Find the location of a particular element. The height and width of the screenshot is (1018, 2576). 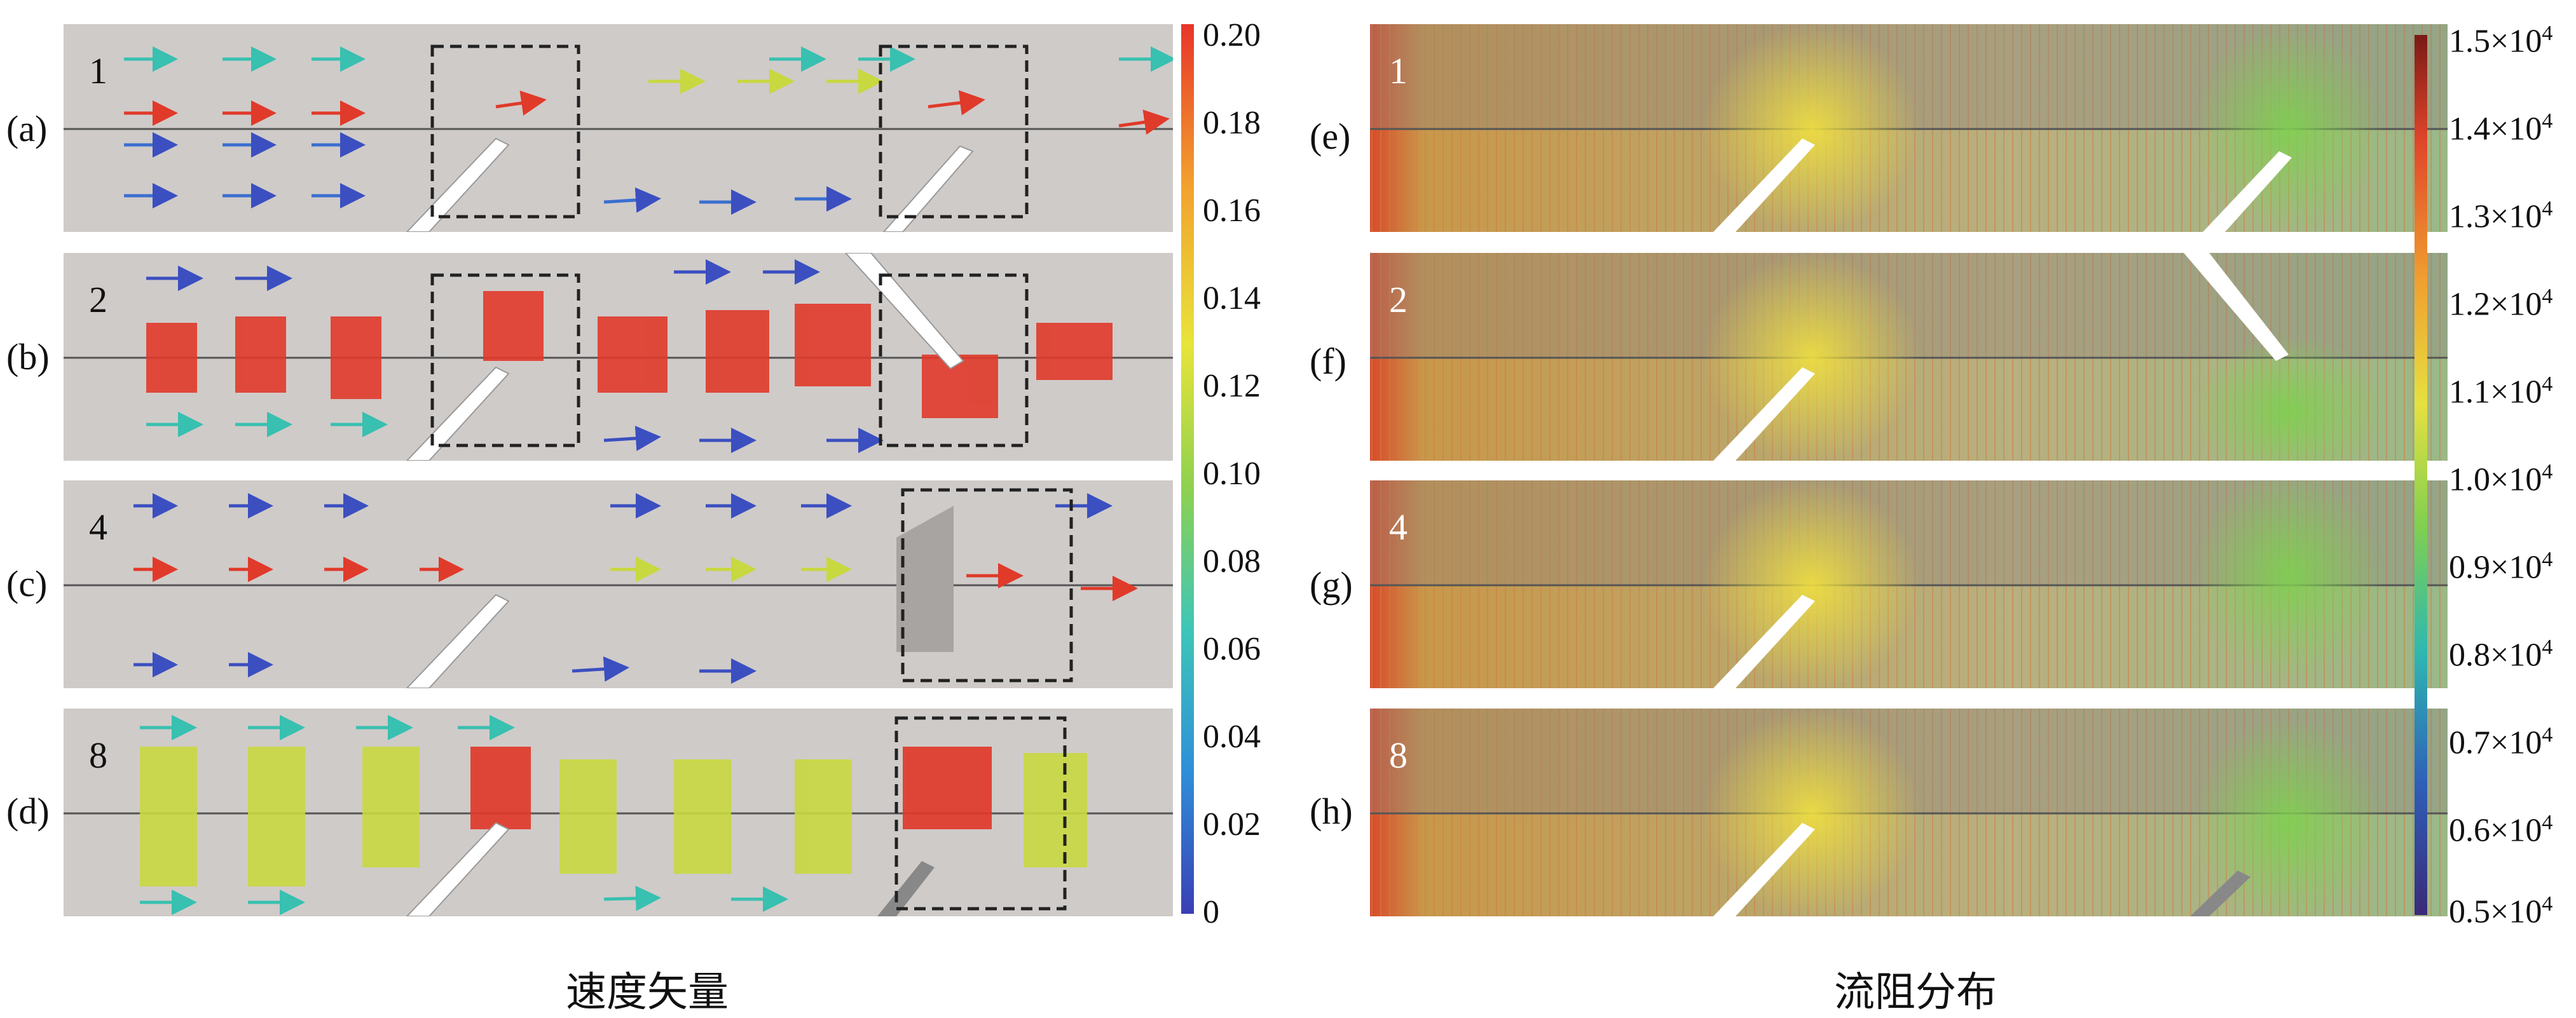

resistance-tick-8-exponent: 4 is located at coordinates (2547, 735).